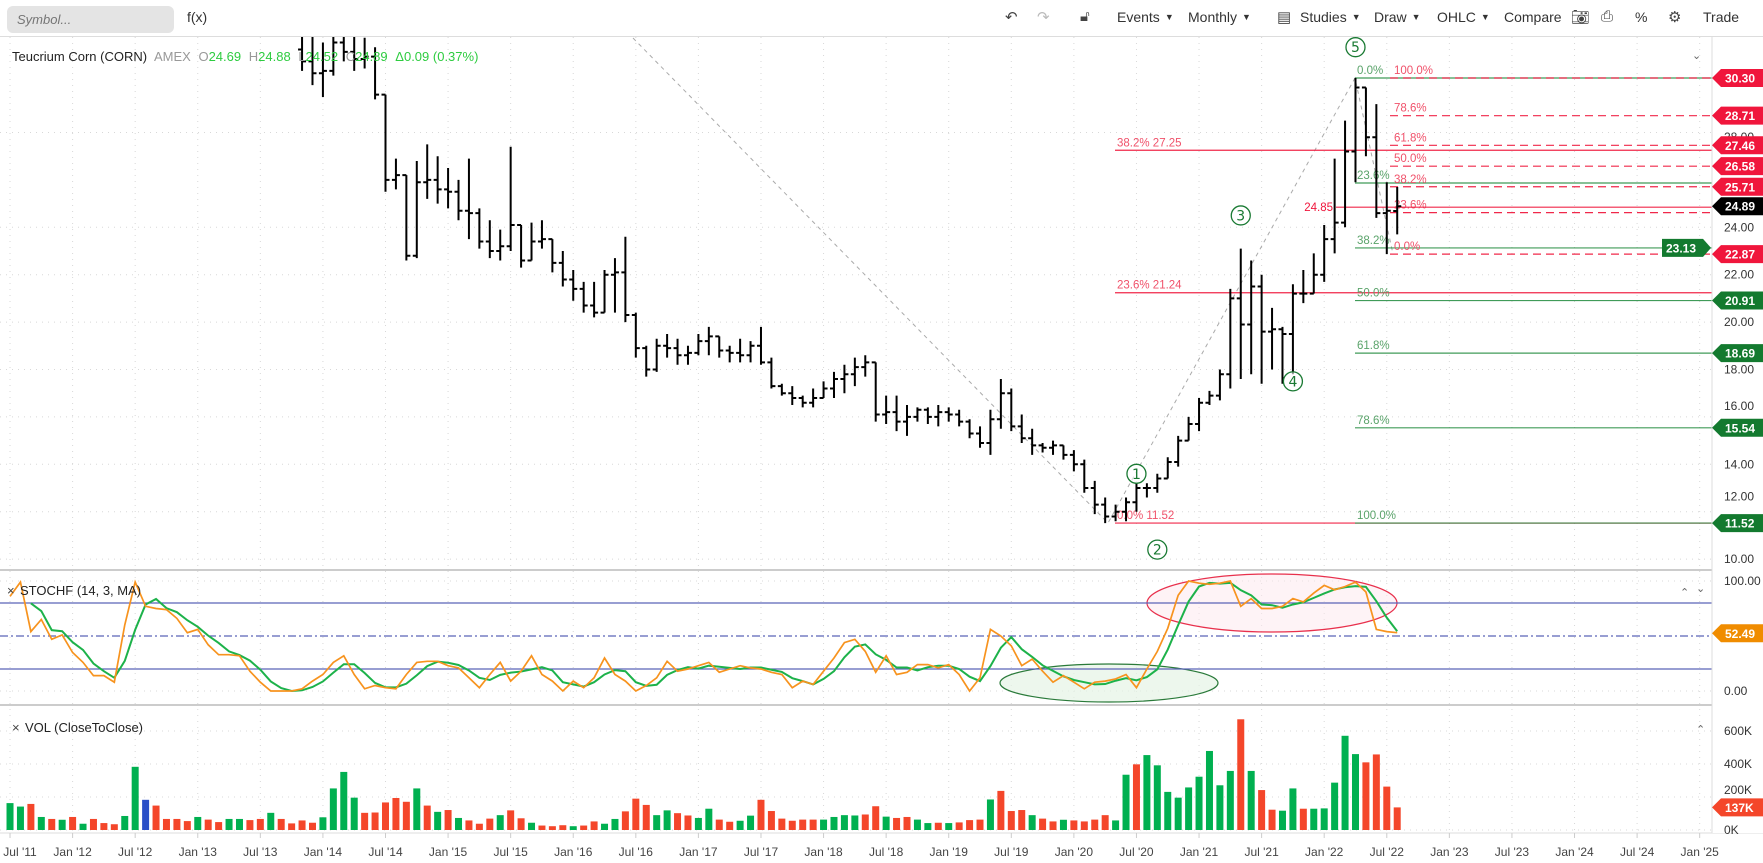 The height and width of the screenshot is (863, 1763). I want to click on symbol-search-input, so click(90, 19).